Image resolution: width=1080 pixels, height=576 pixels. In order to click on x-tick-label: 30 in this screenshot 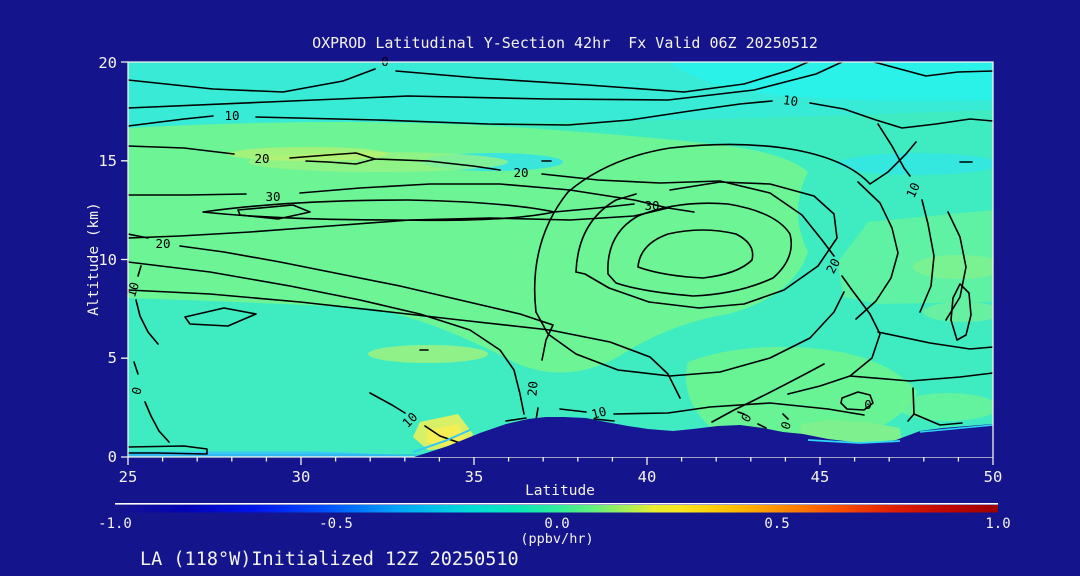, I will do `click(301, 477)`.